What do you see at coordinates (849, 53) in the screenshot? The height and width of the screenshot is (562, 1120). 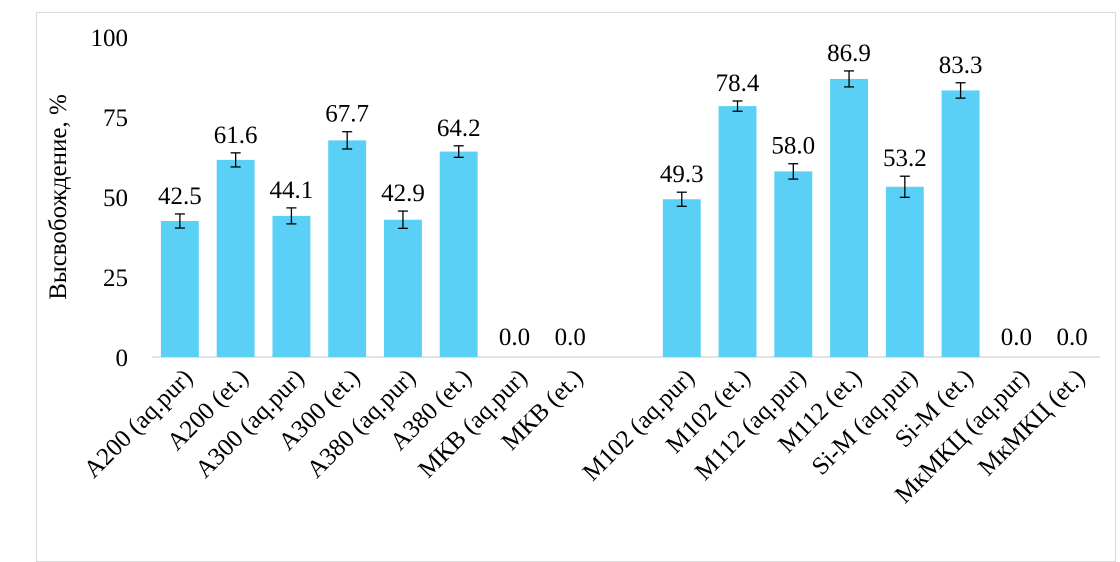 I see `data-label: 86.9` at bounding box center [849, 53].